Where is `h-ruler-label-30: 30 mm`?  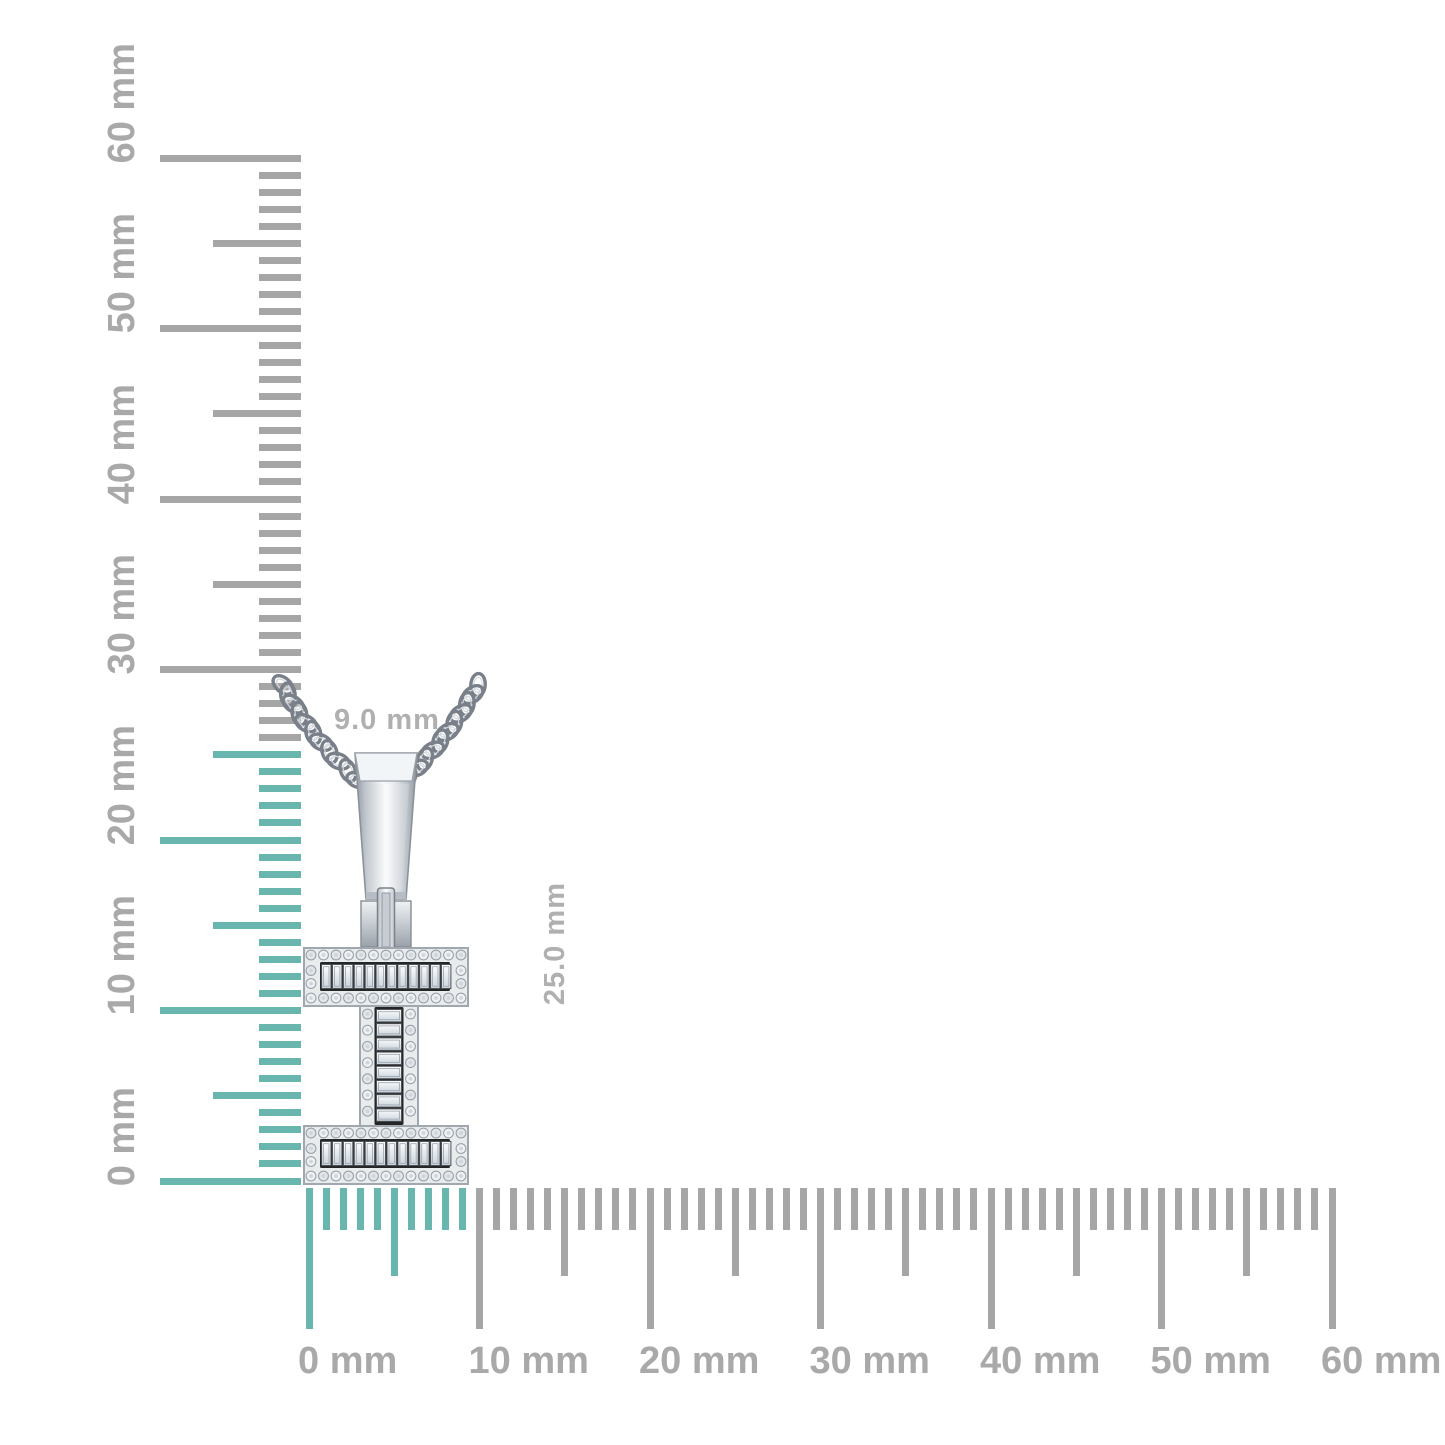 h-ruler-label-30: 30 mm is located at coordinates (869, 1361).